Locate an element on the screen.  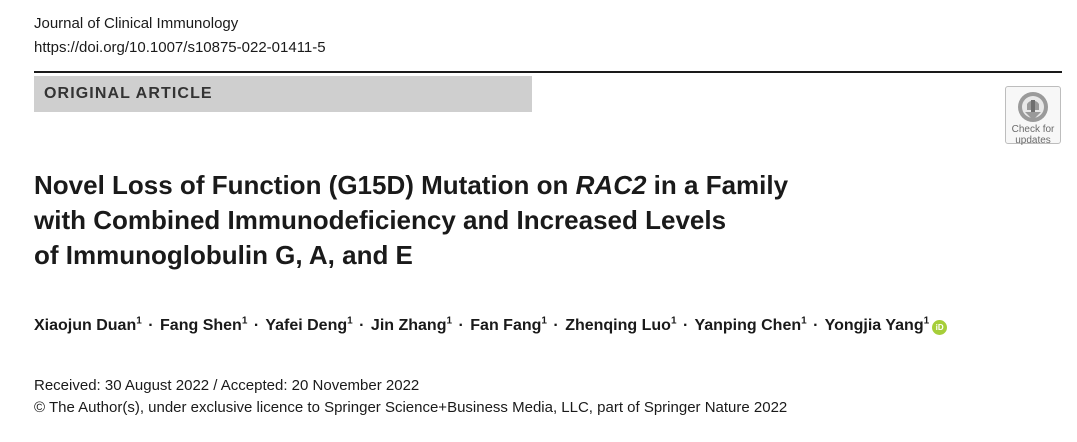
article-type-banner: ORIGINAL ARTICLE is located at coordinates (283, 94).